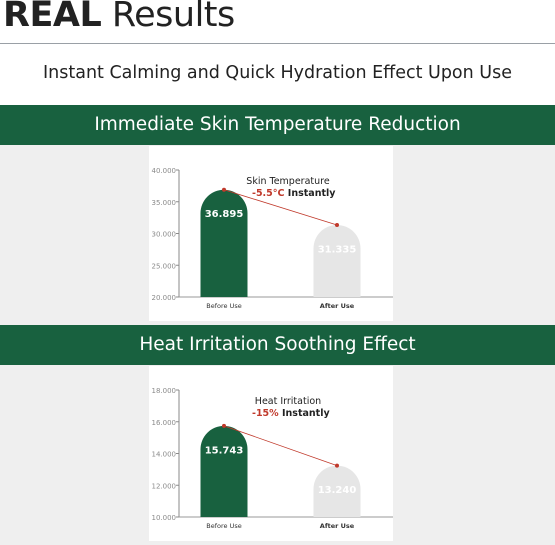  I want to click on bar-value-label: 15.743, so click(224, 450).